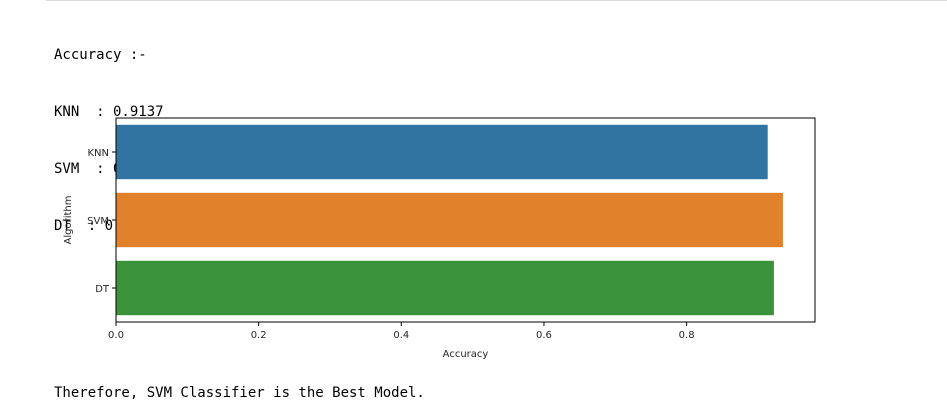 This screenshot has width=947, height=418. I want to click on x-tick-label: 0.2, so click(259, 335).